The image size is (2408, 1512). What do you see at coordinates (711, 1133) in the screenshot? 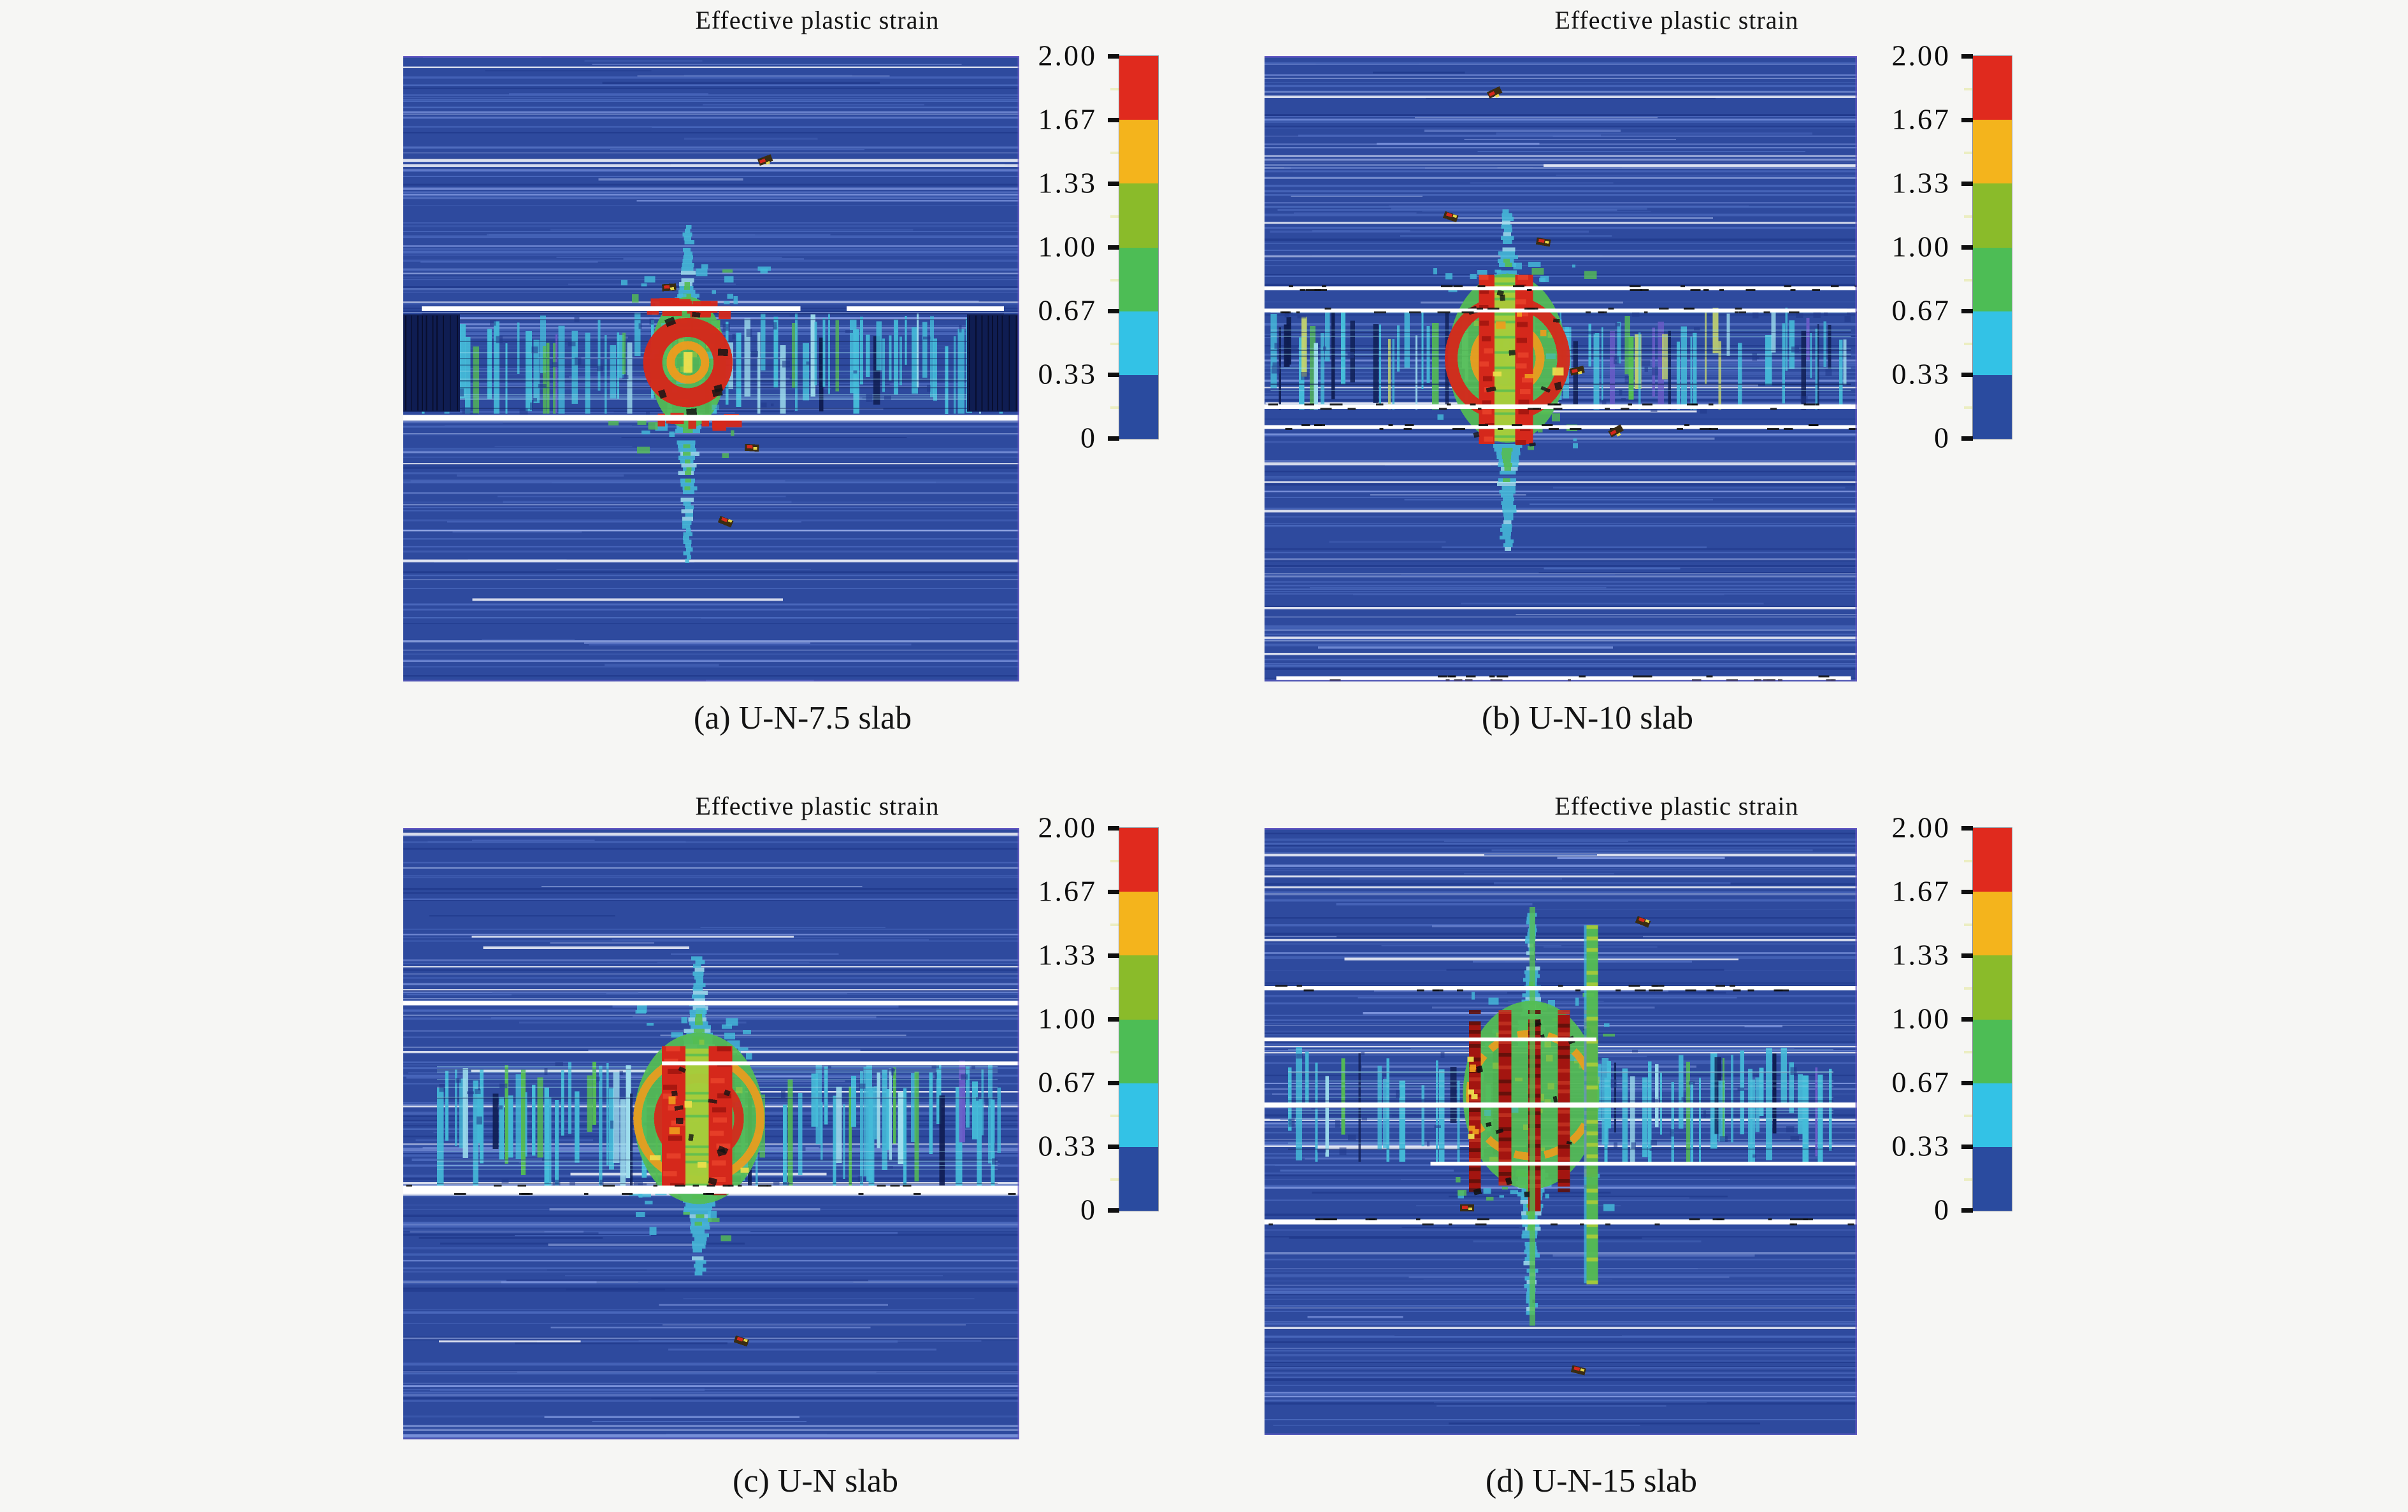
I see `panel-c-contour-plot` at bounding box center [711, 1133].